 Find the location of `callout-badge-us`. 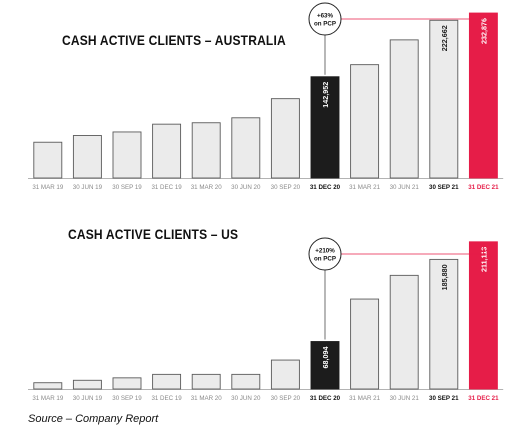

callout-badge-us is located at coordinates (325, 254).